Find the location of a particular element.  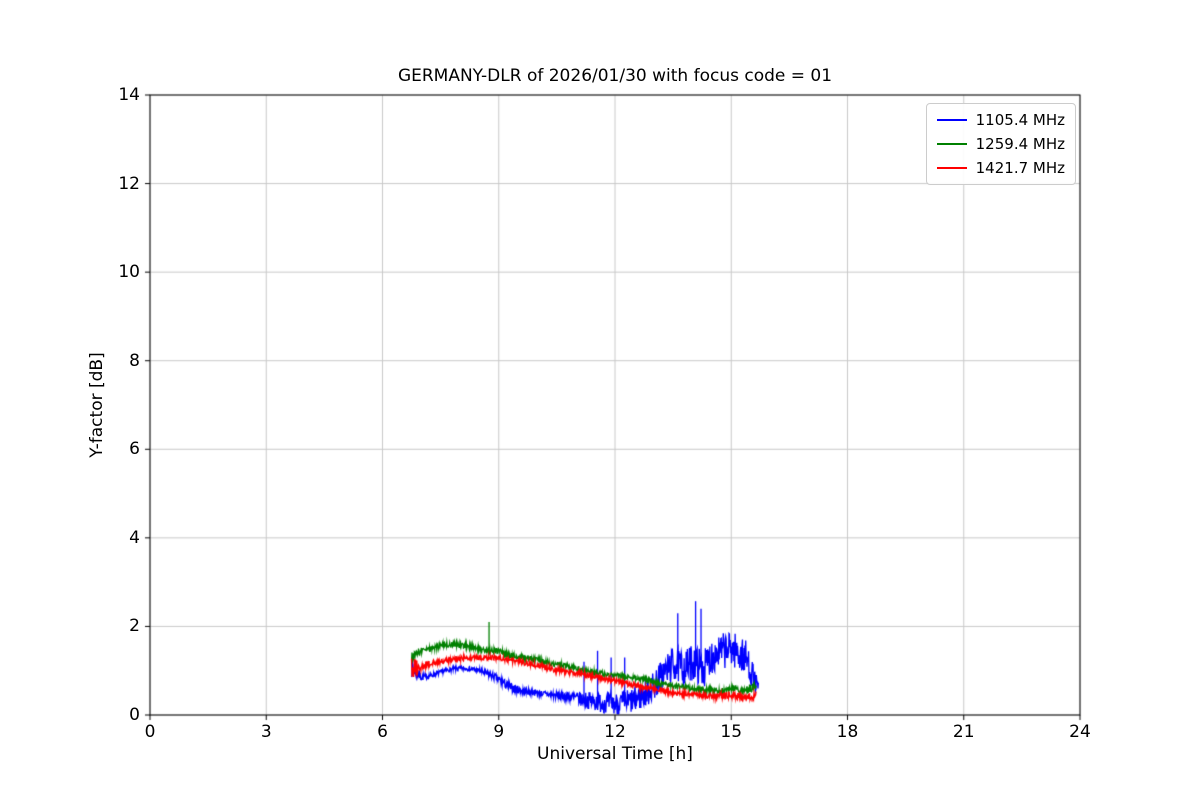

legend-item: 1105.4 MHz is located at coordinates (1000, 120).